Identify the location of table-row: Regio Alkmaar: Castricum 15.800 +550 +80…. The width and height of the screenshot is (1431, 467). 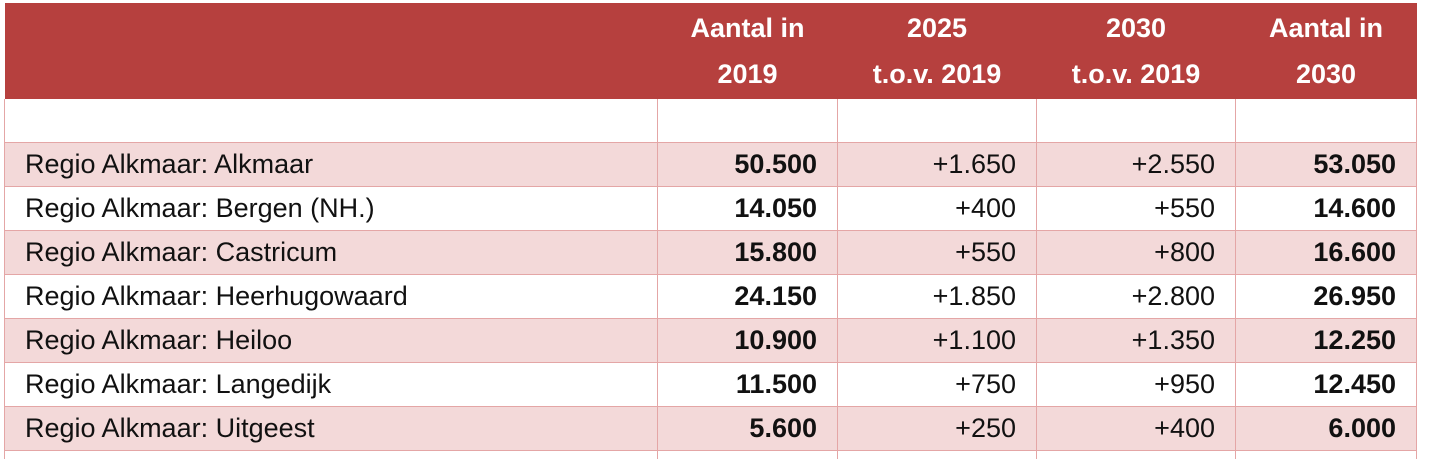
(710, 252).